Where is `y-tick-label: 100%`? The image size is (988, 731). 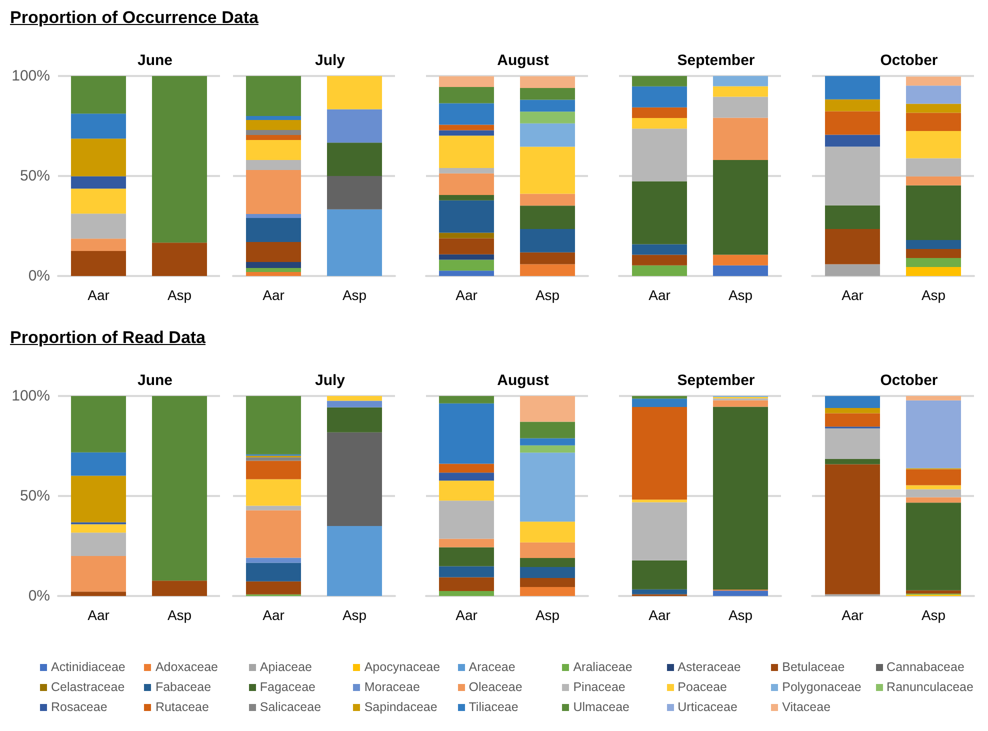
y-tick-label: 100% is located at coordinates (31, 396).